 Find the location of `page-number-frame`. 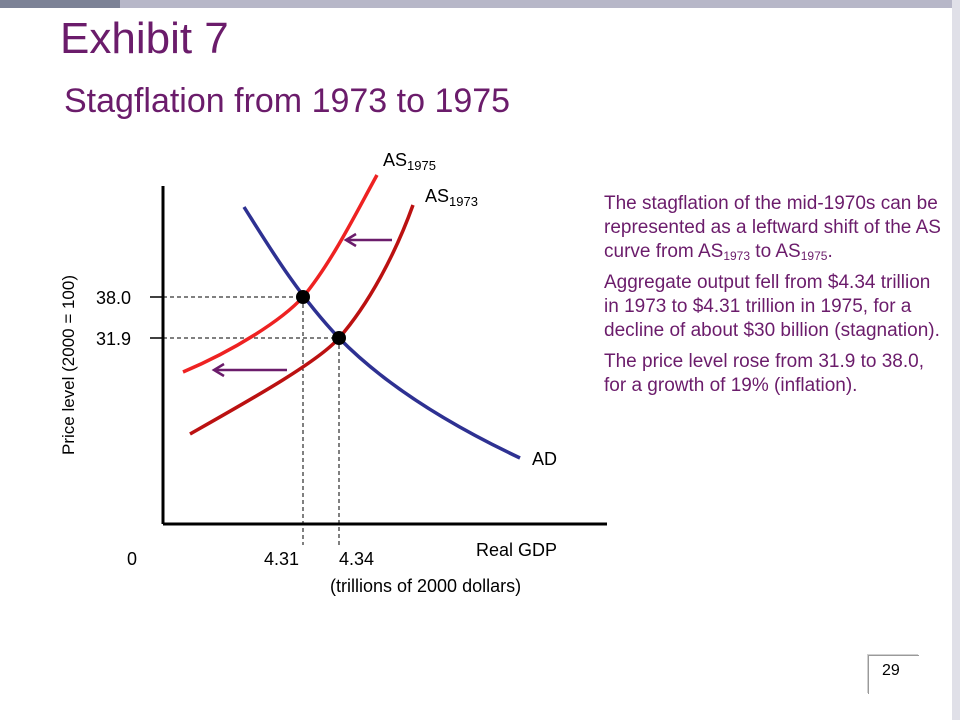

page-number-frame is located at coordinates (893, 674).